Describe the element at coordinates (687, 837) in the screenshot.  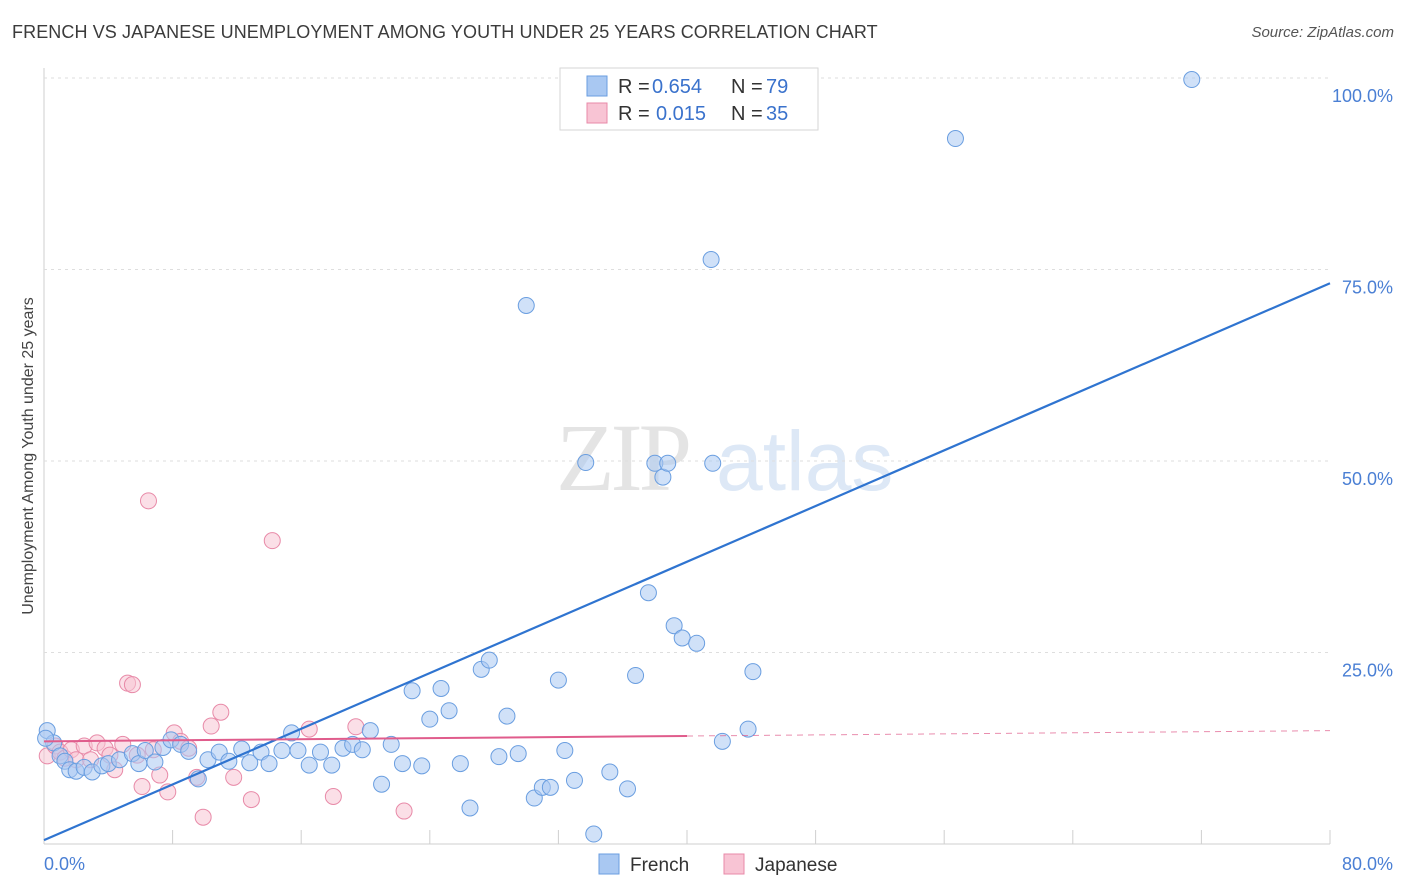
I see `x-ticks` at that location.